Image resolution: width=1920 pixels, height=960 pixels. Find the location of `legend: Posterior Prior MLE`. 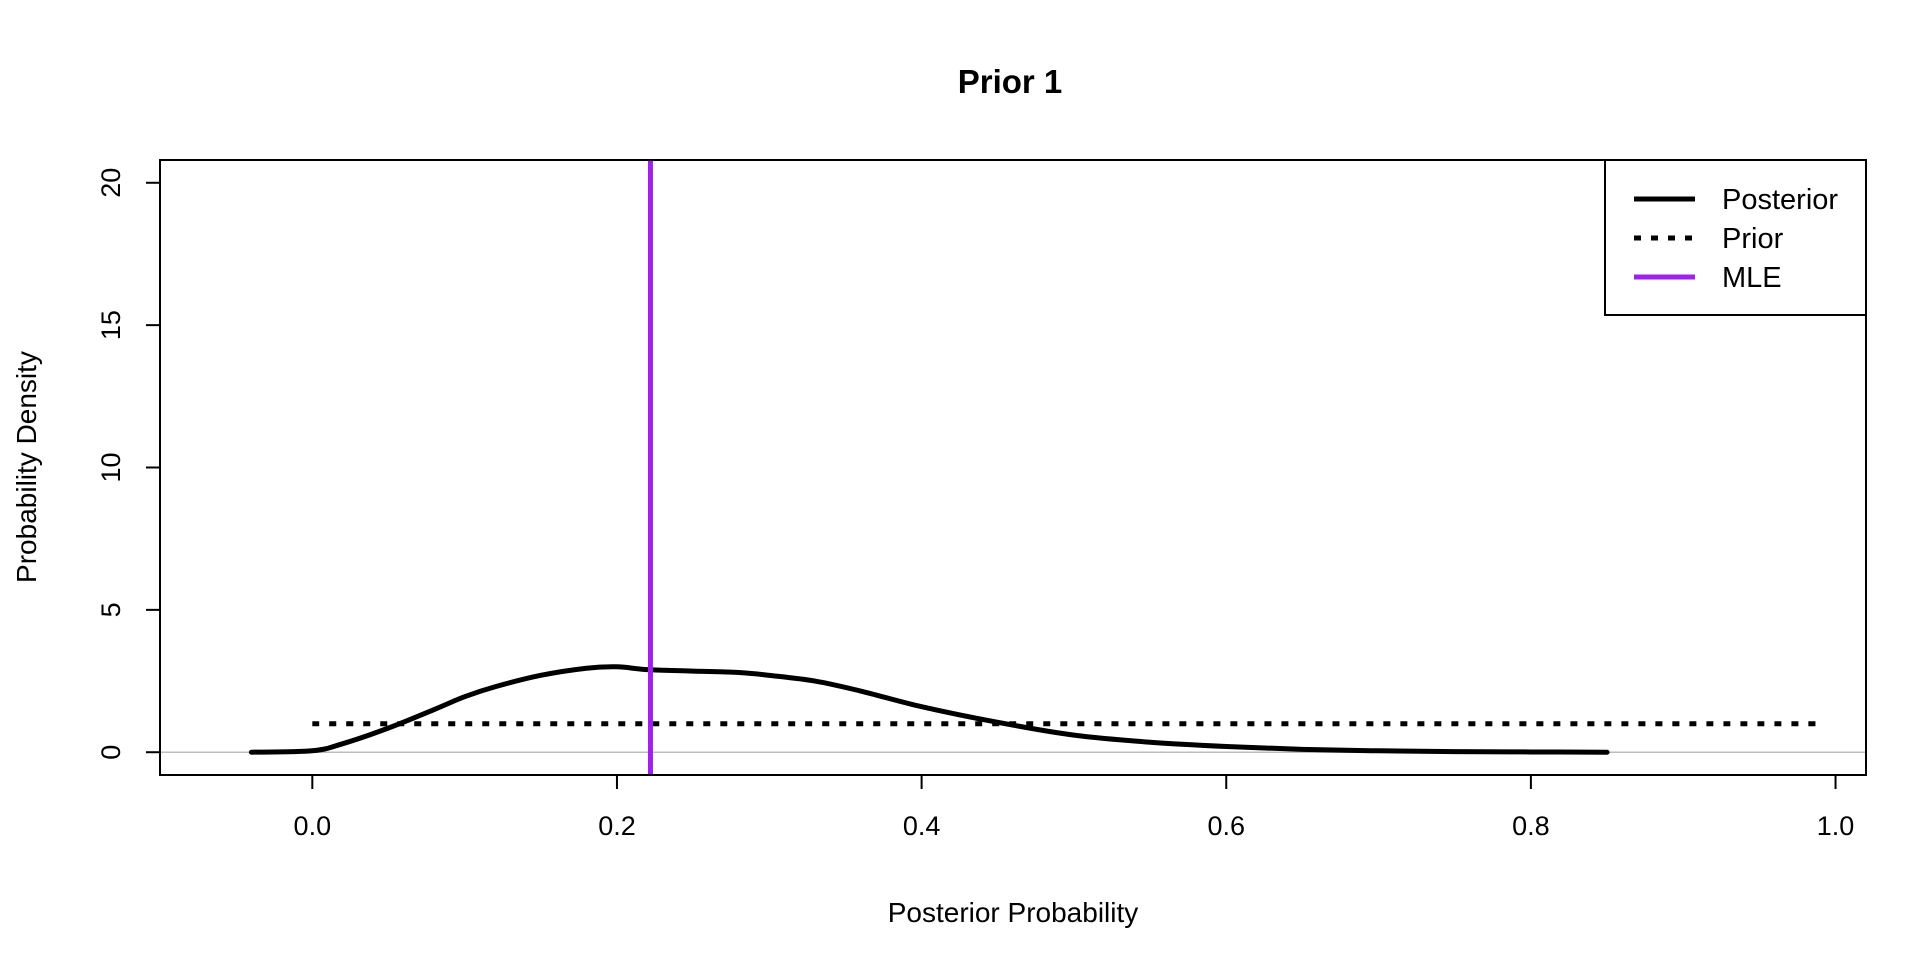

legend: Posterior Prior MLE is located at coordinates (1735, 237).